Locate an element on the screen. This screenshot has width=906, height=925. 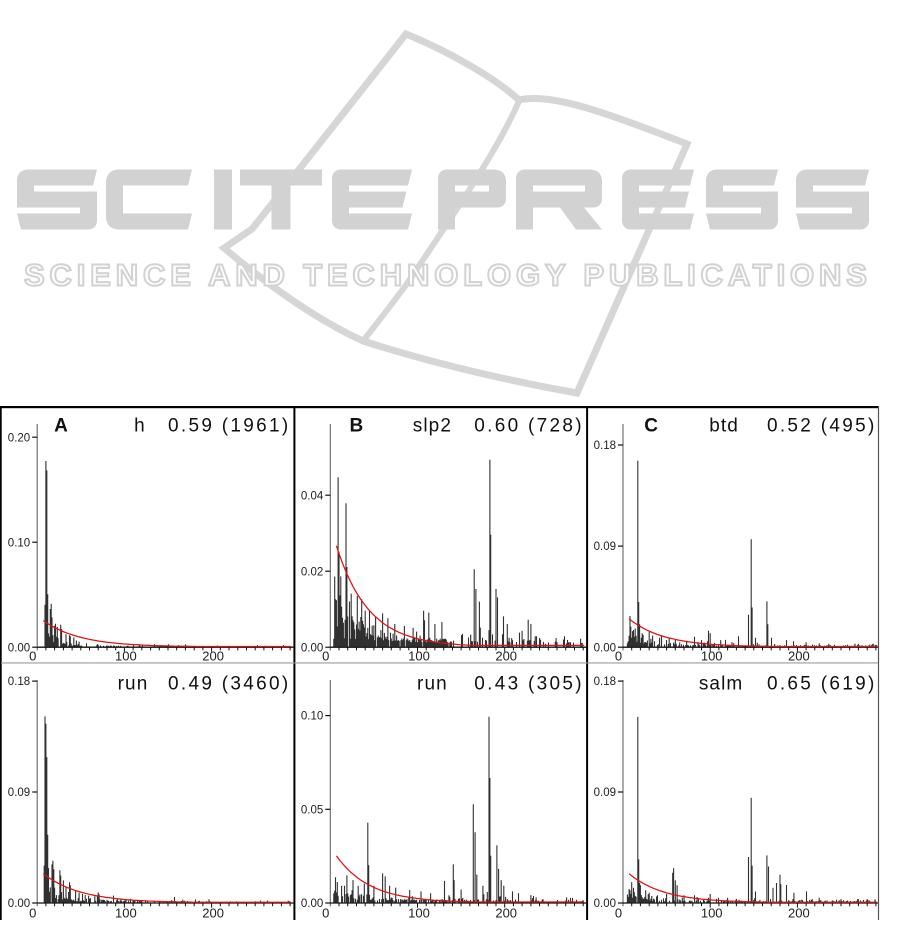
svg-text: 0.49 (3460) is located at coordinates (229, 684).